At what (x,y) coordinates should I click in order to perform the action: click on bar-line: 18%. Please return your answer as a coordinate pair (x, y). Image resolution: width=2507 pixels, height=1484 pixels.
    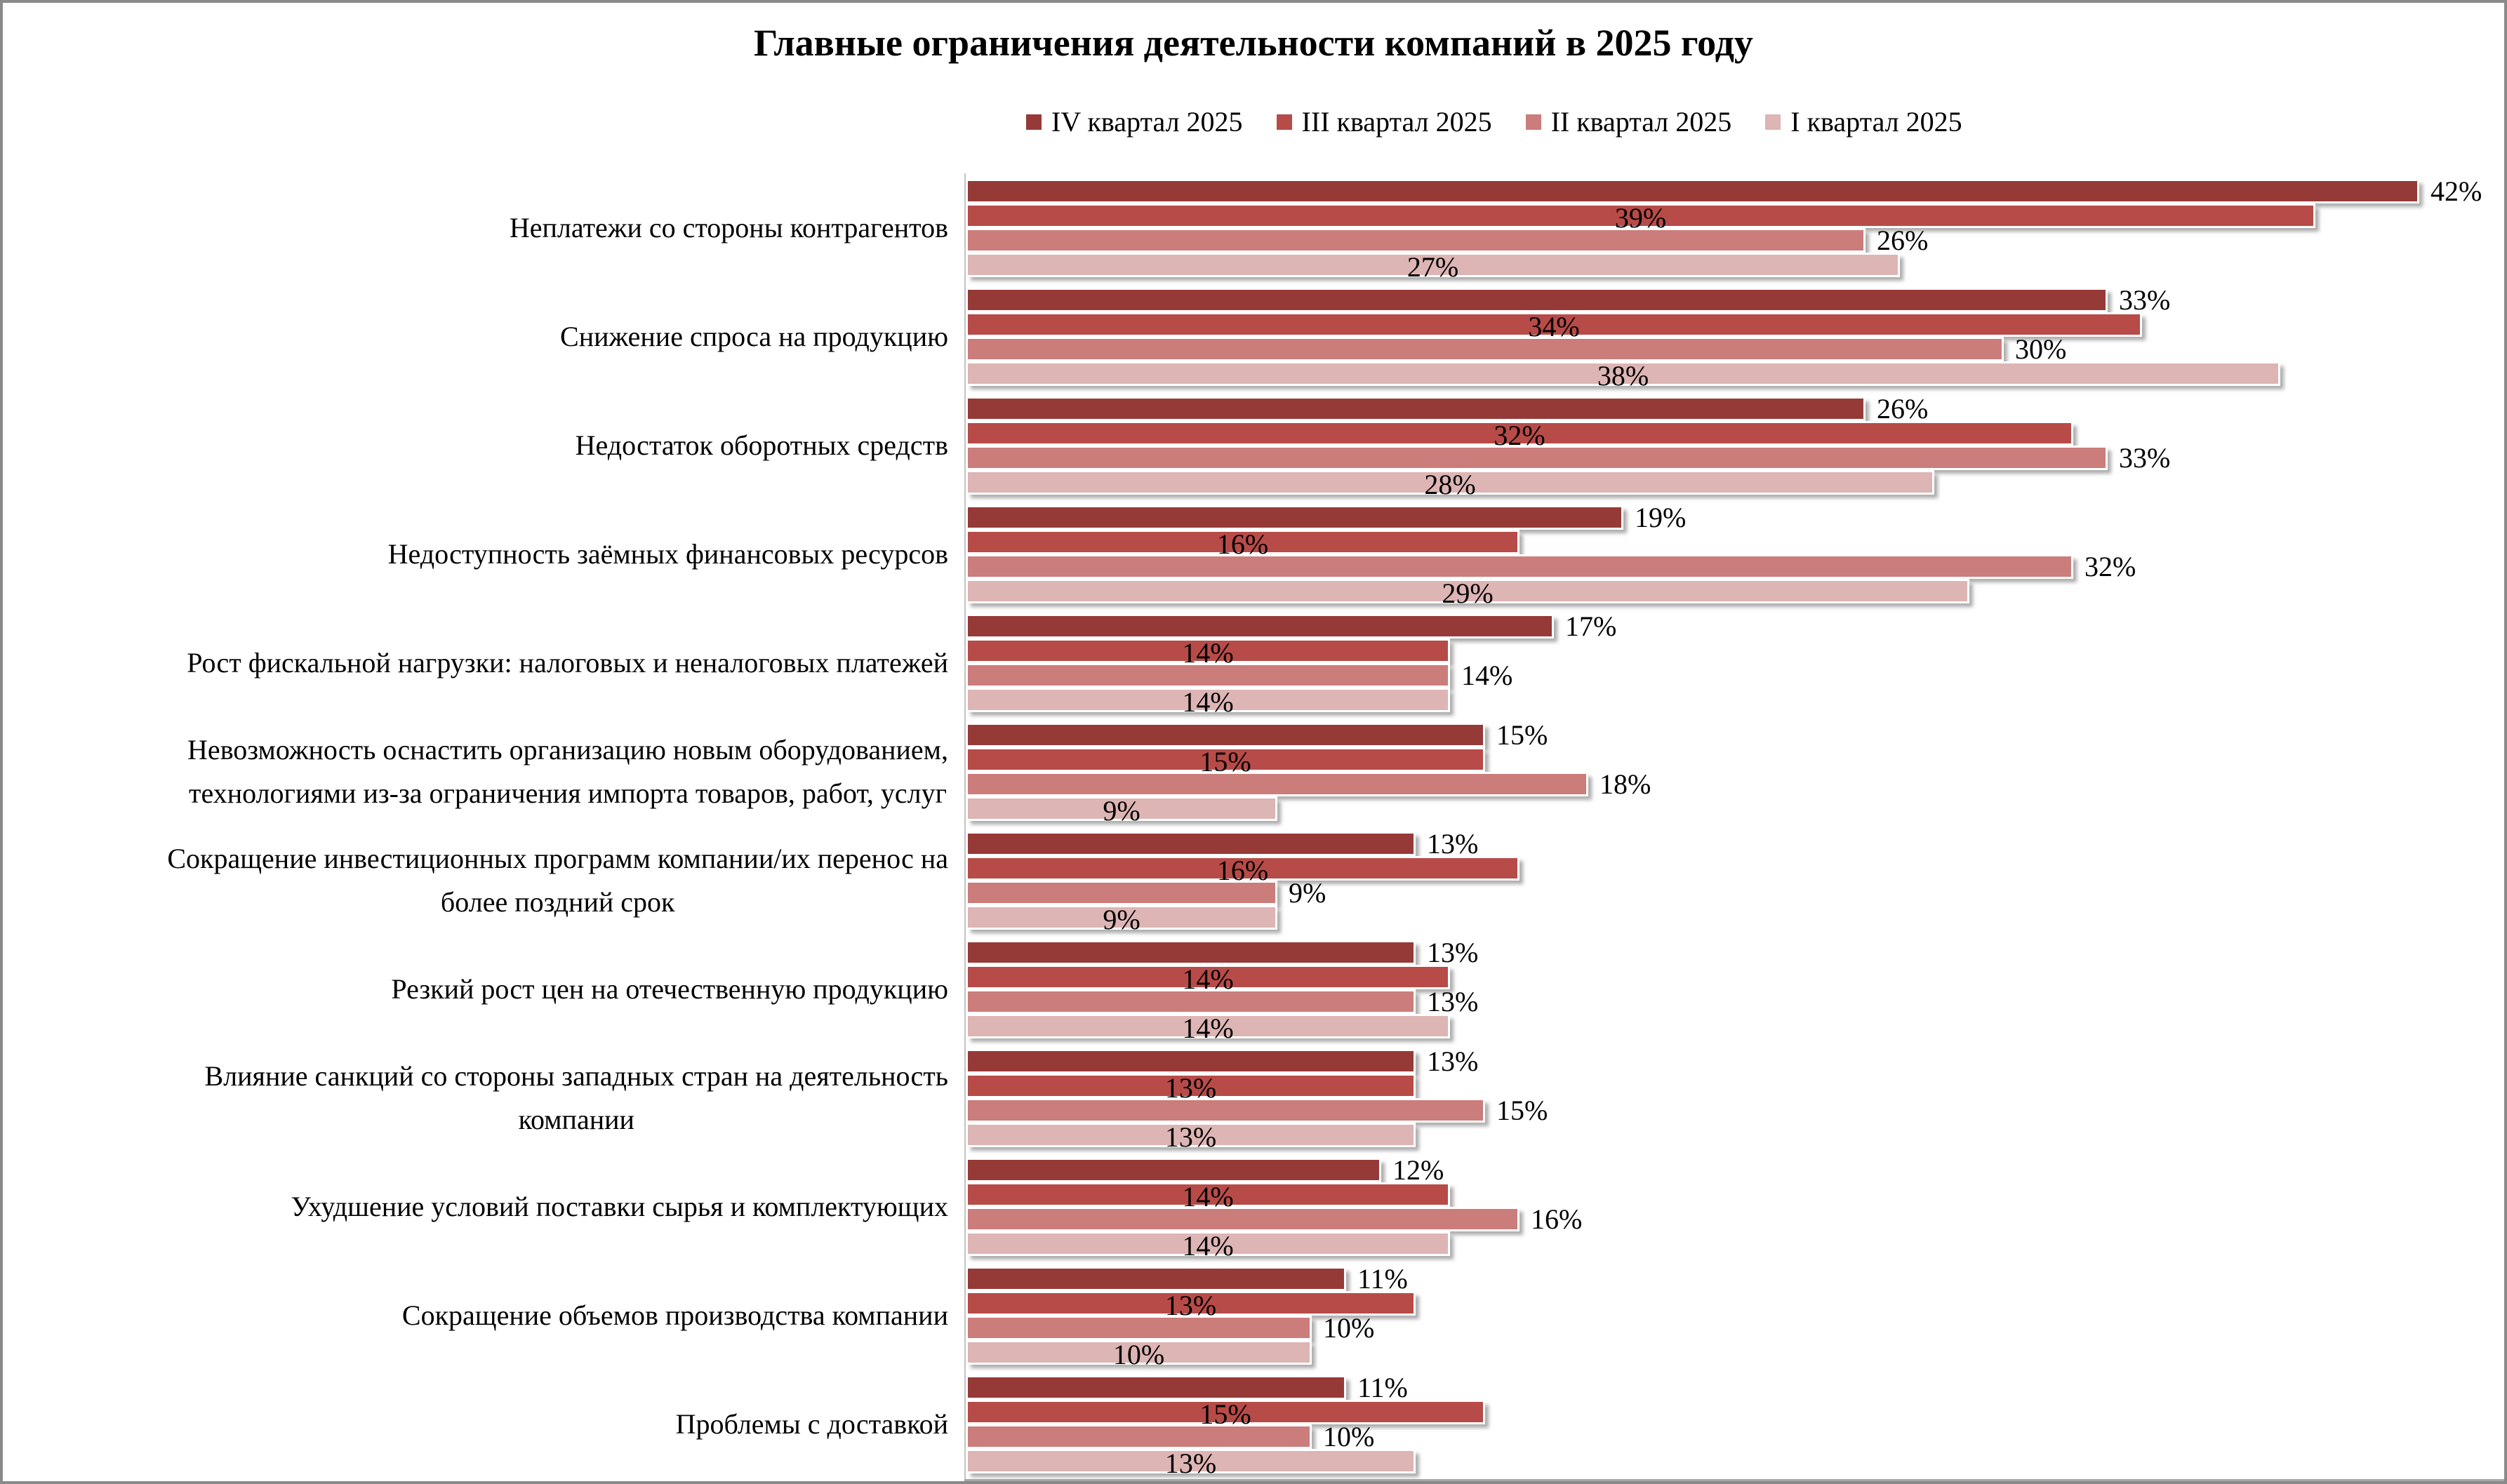
    Looking at the image, I should click on (1735, 784).